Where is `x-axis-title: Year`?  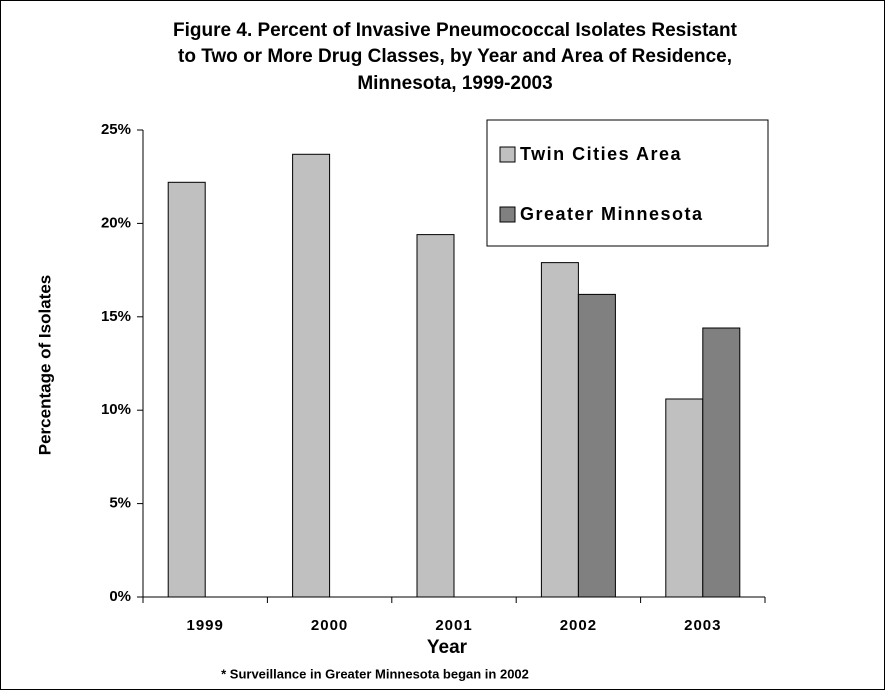 x-axis-title: Year is located at coordinates (447, 647).